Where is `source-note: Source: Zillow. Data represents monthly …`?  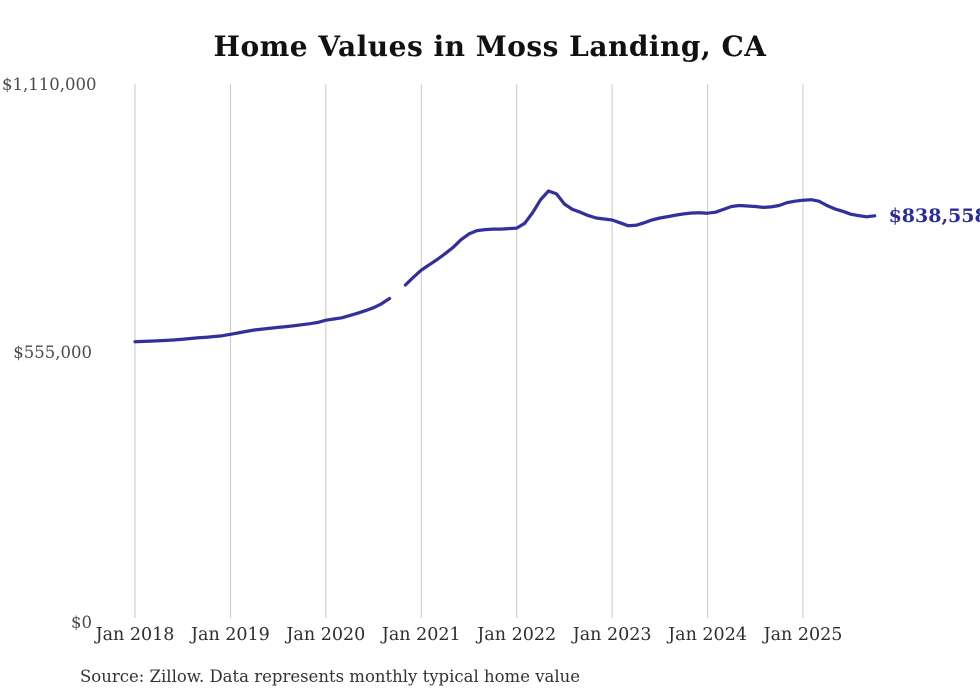
source-note: Source: Zillow. Data represents monthly … is located at coordinates (330, 676).